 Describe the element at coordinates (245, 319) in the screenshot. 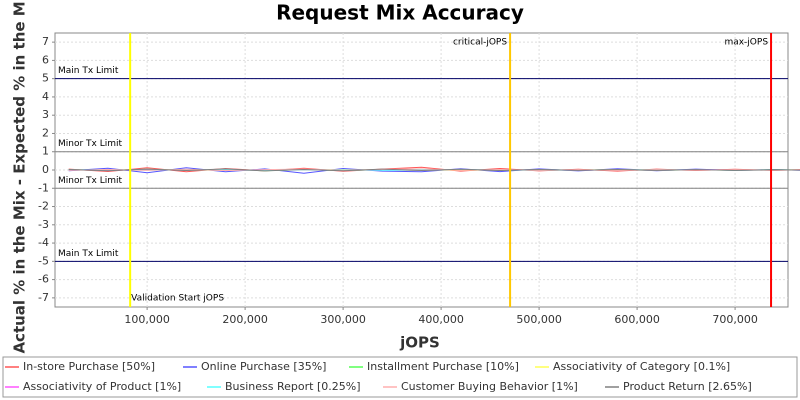

I see `x-tick-label: 200,000` at that location.